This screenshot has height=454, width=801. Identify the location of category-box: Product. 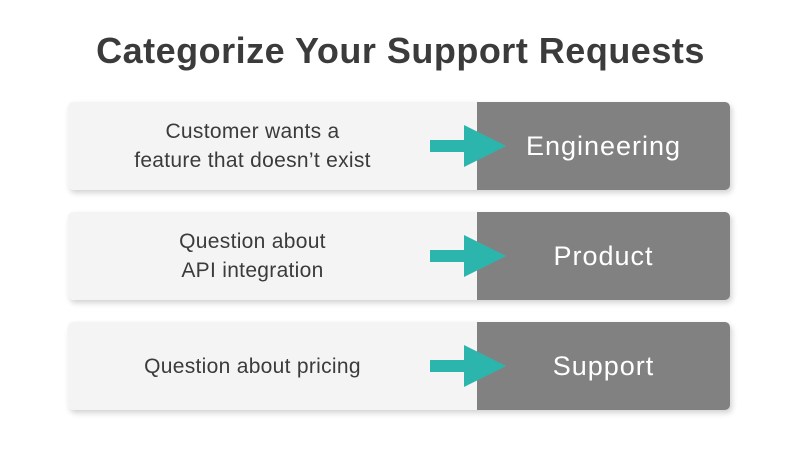
(603, 256).